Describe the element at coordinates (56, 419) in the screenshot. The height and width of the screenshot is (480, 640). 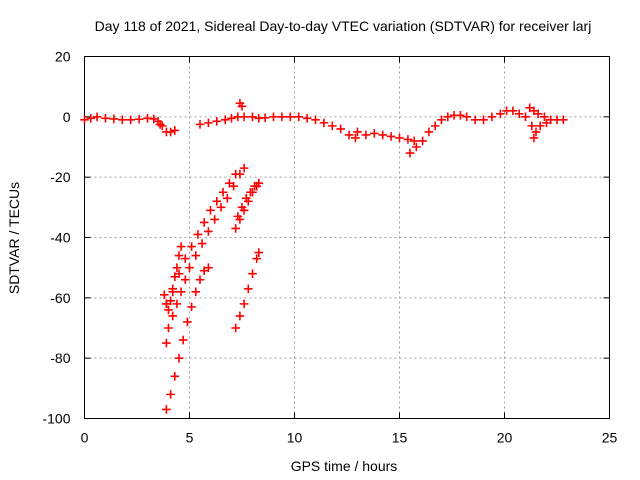
I see `y-tick-label: -100` at that location.